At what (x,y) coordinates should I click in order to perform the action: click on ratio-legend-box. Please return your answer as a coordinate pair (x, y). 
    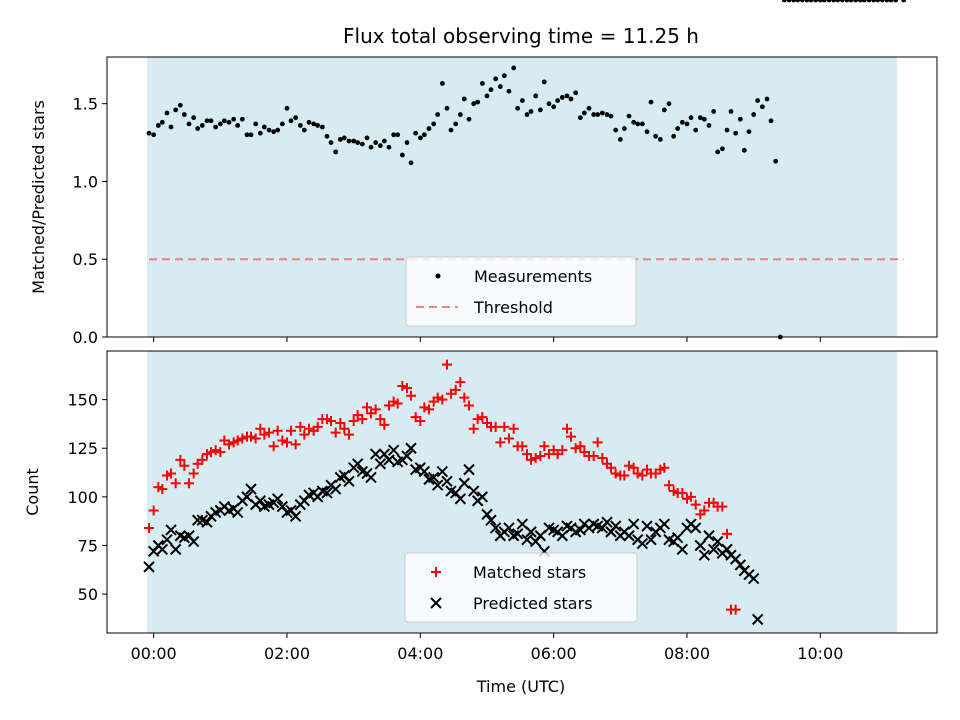
    Looking at the image, I should click on (521, 291).